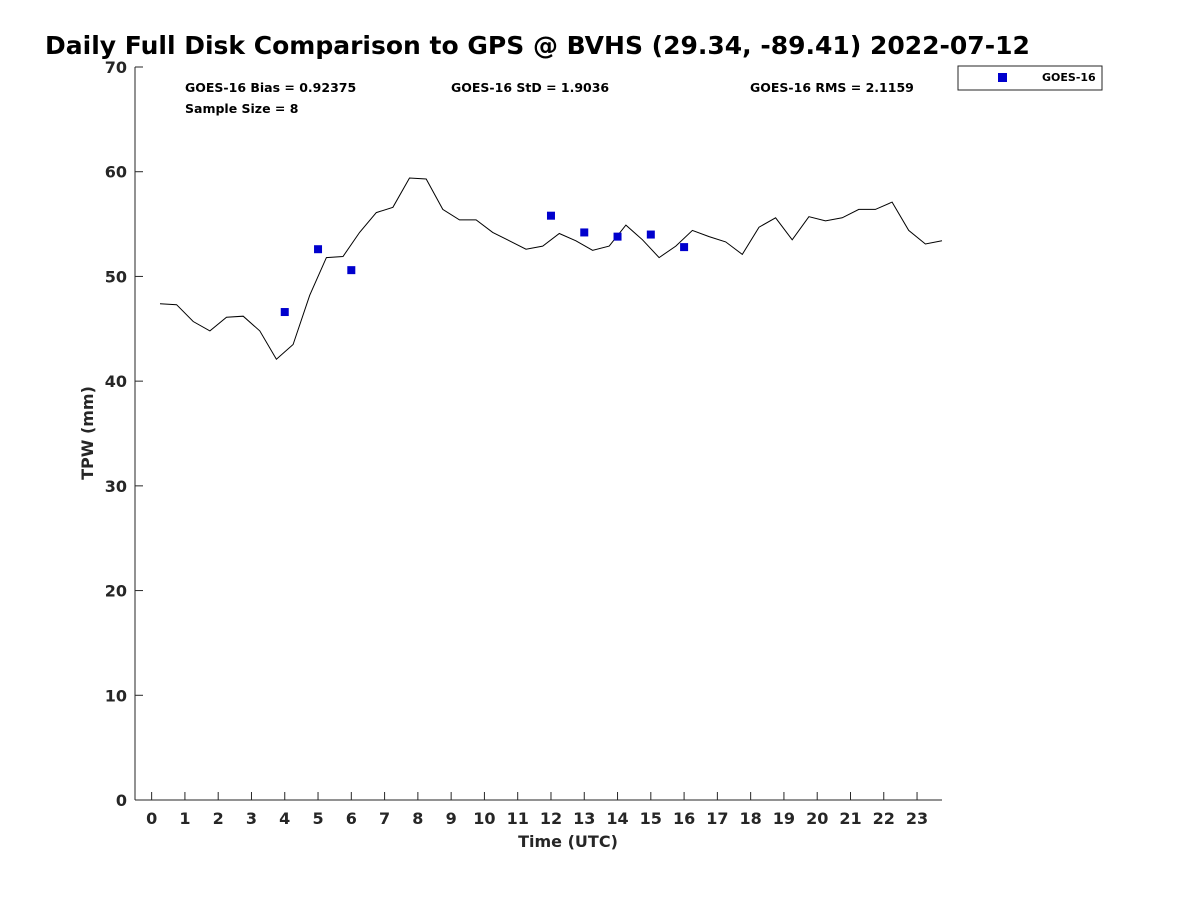  I want to click on y-tick-label-50: 50, so click(116, 276).